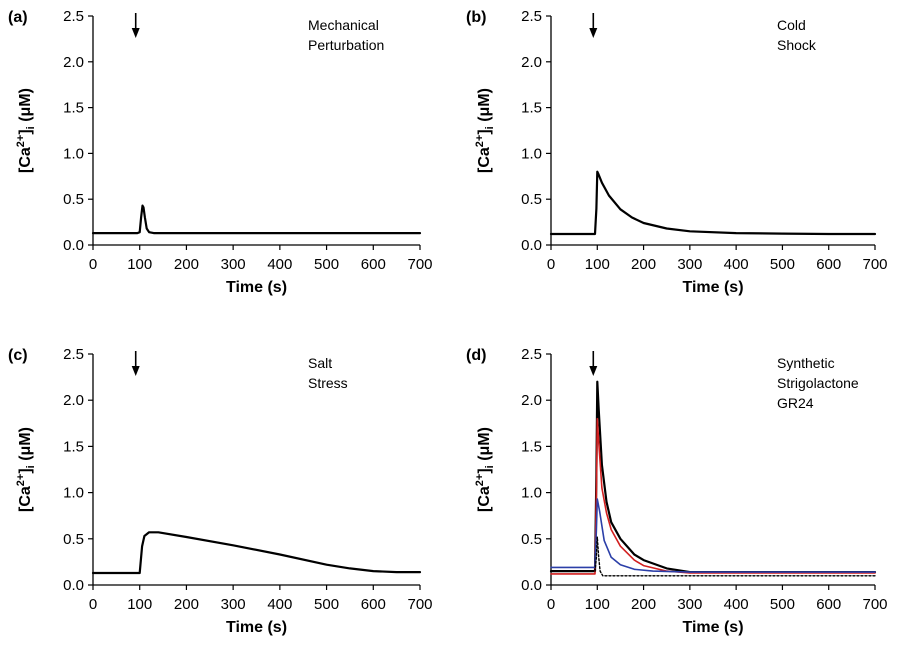 This screenshot has height=649, width=897. I want to click on panel-label: (d), so click(476, 355).